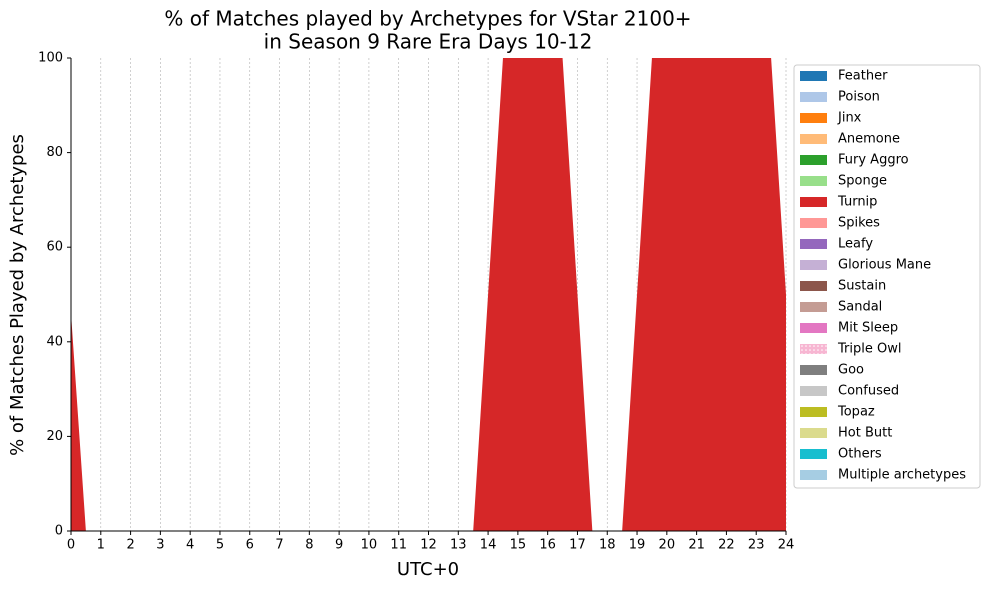 This screenshot has height=590, width=989. Describe the element at coordinates (279, 545) in the screenshot. I see `x-tick-label: 7` at that location.